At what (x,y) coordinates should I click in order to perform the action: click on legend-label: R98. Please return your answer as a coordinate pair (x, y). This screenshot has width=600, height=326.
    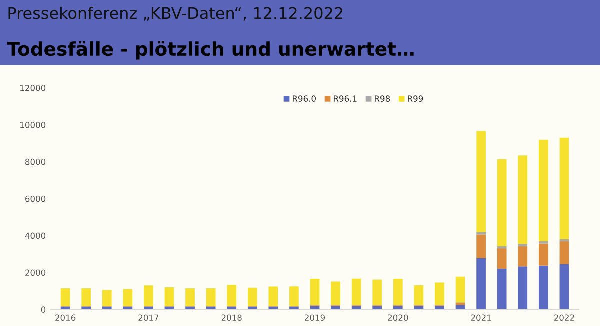
    Looking at the image, I should click on (382, 99).